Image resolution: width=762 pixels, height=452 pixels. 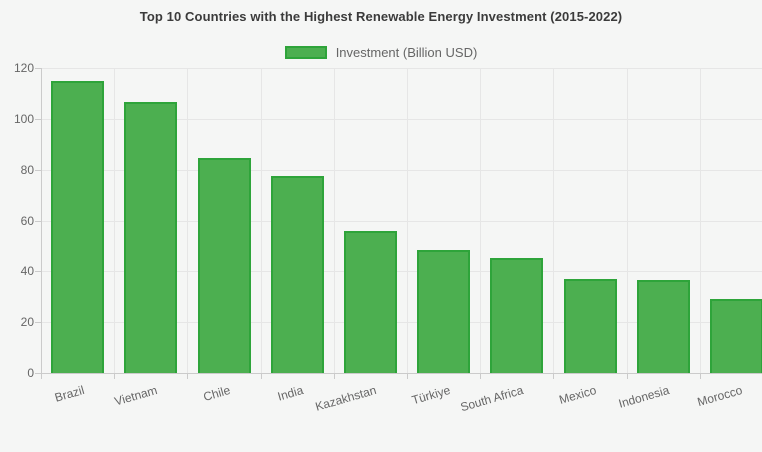 What do you see at coordinates (517, 315) in the screenshot?
I see `bar-south-africa` at bounding box center [517, 315].